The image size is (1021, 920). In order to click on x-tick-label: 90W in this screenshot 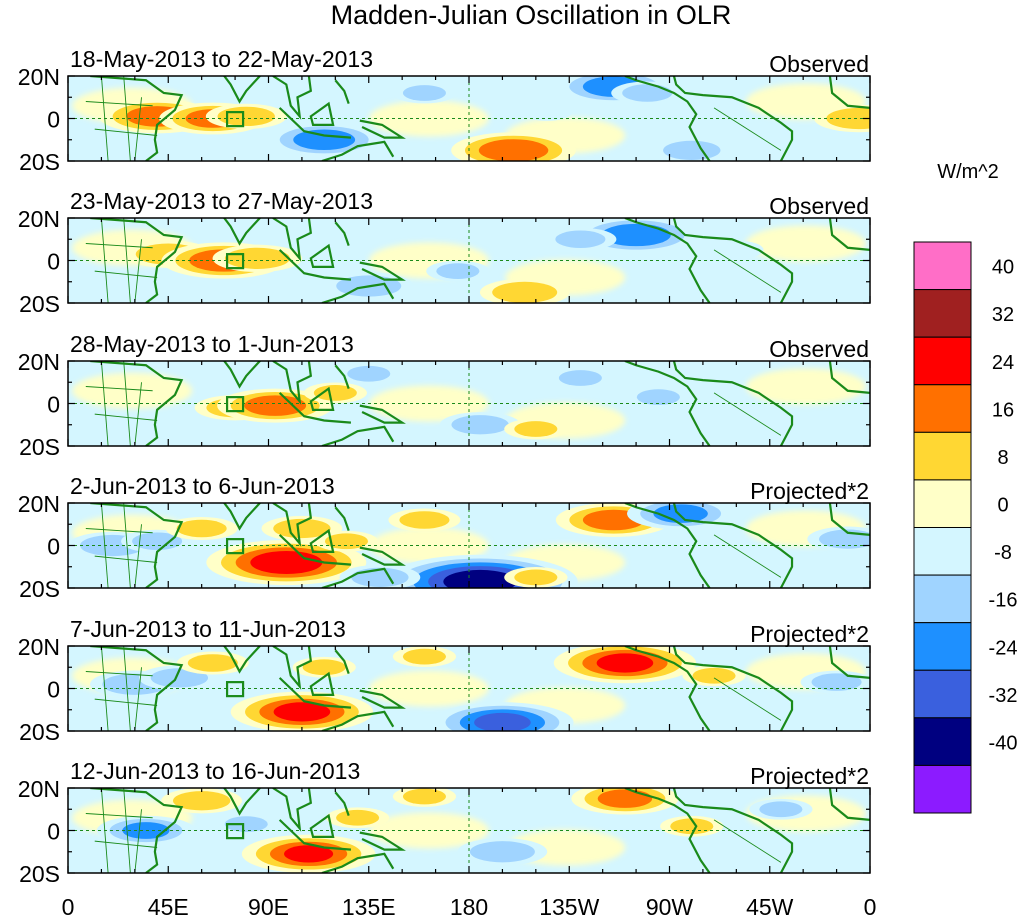, I will do `click(670, 907)`.